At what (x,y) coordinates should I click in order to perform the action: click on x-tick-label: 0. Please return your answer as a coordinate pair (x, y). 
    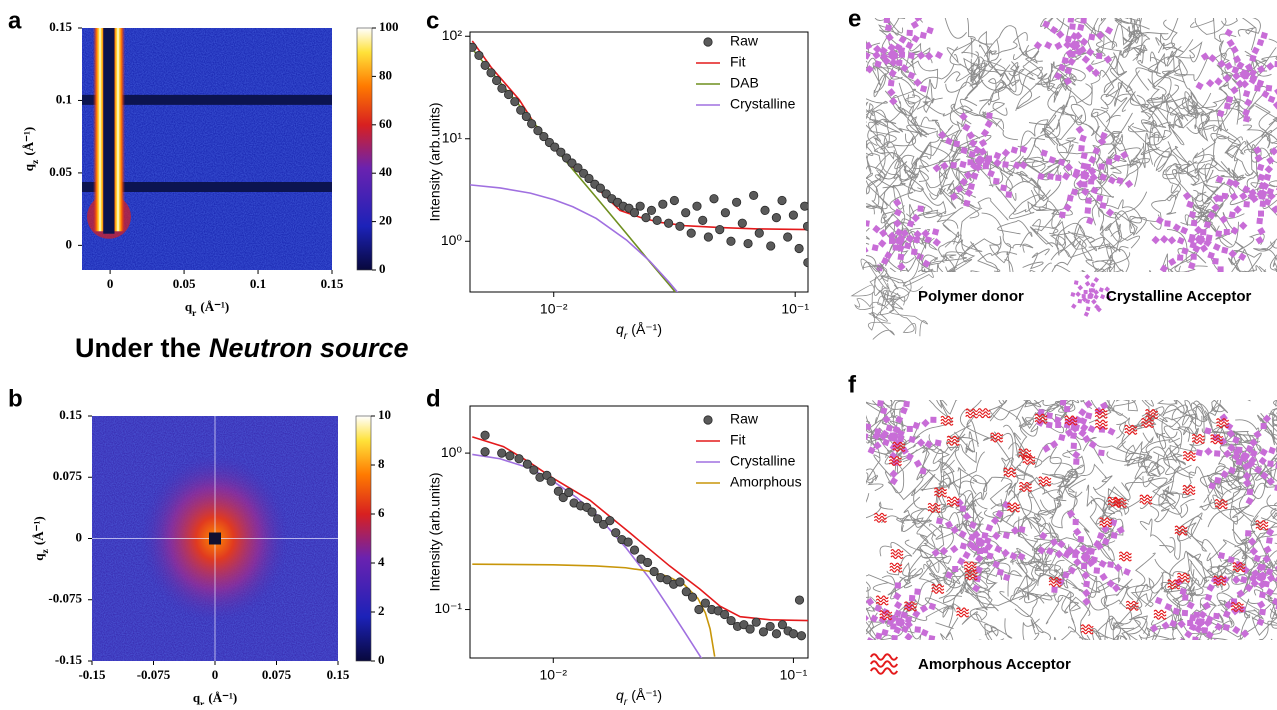
    Looking at the image, I should click on (215, 674).